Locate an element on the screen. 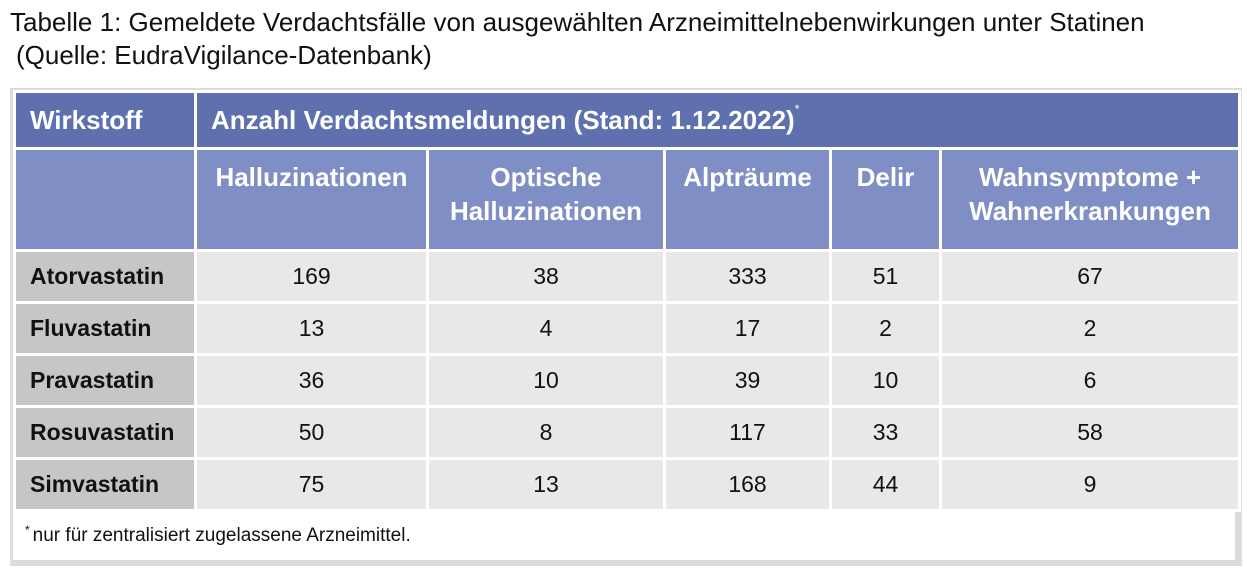 This screenshot has width=1247, height=574. table-row: Pravastatin 36 10 39 10 6 is located at coordinates (627, 380).